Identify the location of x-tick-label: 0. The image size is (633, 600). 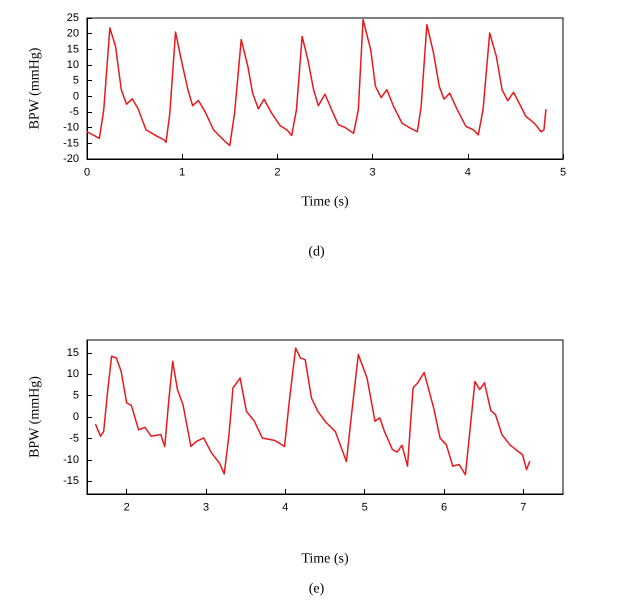
(87, 172).